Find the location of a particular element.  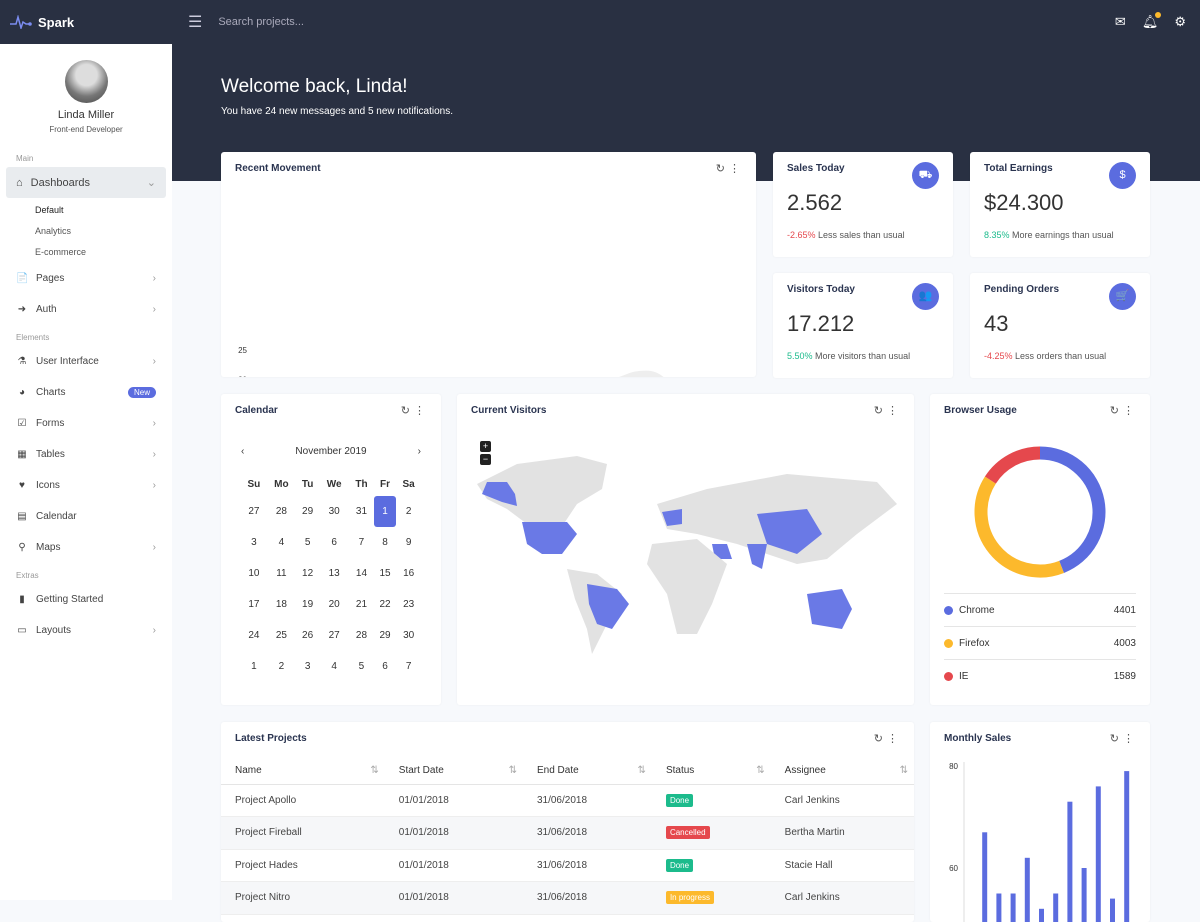

calendar-day: 19 is located at coordinates (307, 604).